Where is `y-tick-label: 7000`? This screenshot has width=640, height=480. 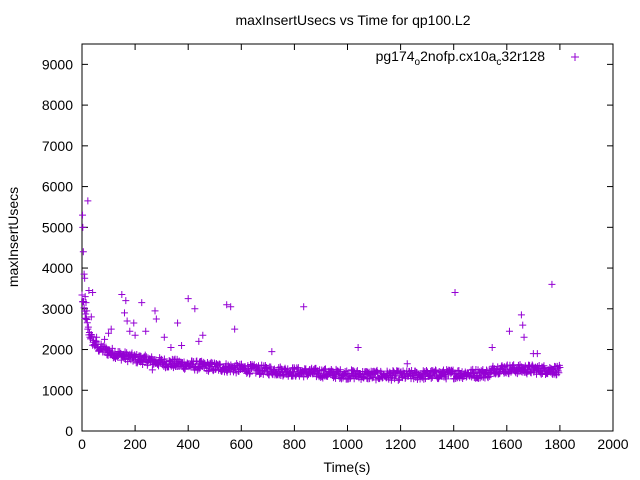
y-tick-label: 7000 is located at coordinates (57, 146).